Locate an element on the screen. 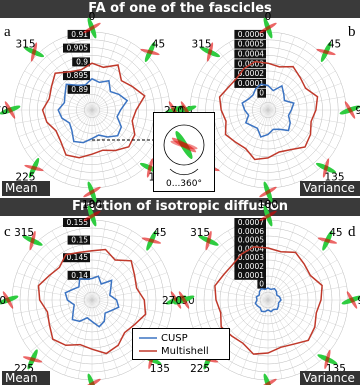  panel-c-angle-label: 270 is located at coordinates (3, 301).